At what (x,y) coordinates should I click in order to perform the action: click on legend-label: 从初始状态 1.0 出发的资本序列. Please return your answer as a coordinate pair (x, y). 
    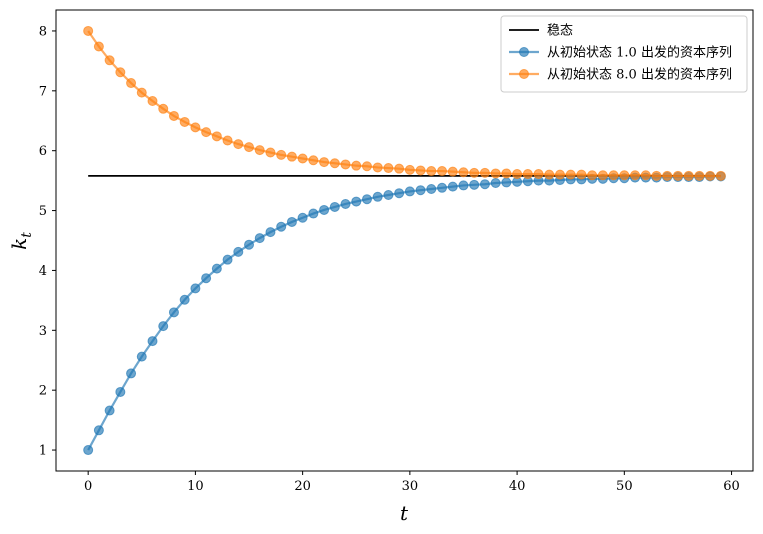
    Looking at the image, I should click on (639, 53).